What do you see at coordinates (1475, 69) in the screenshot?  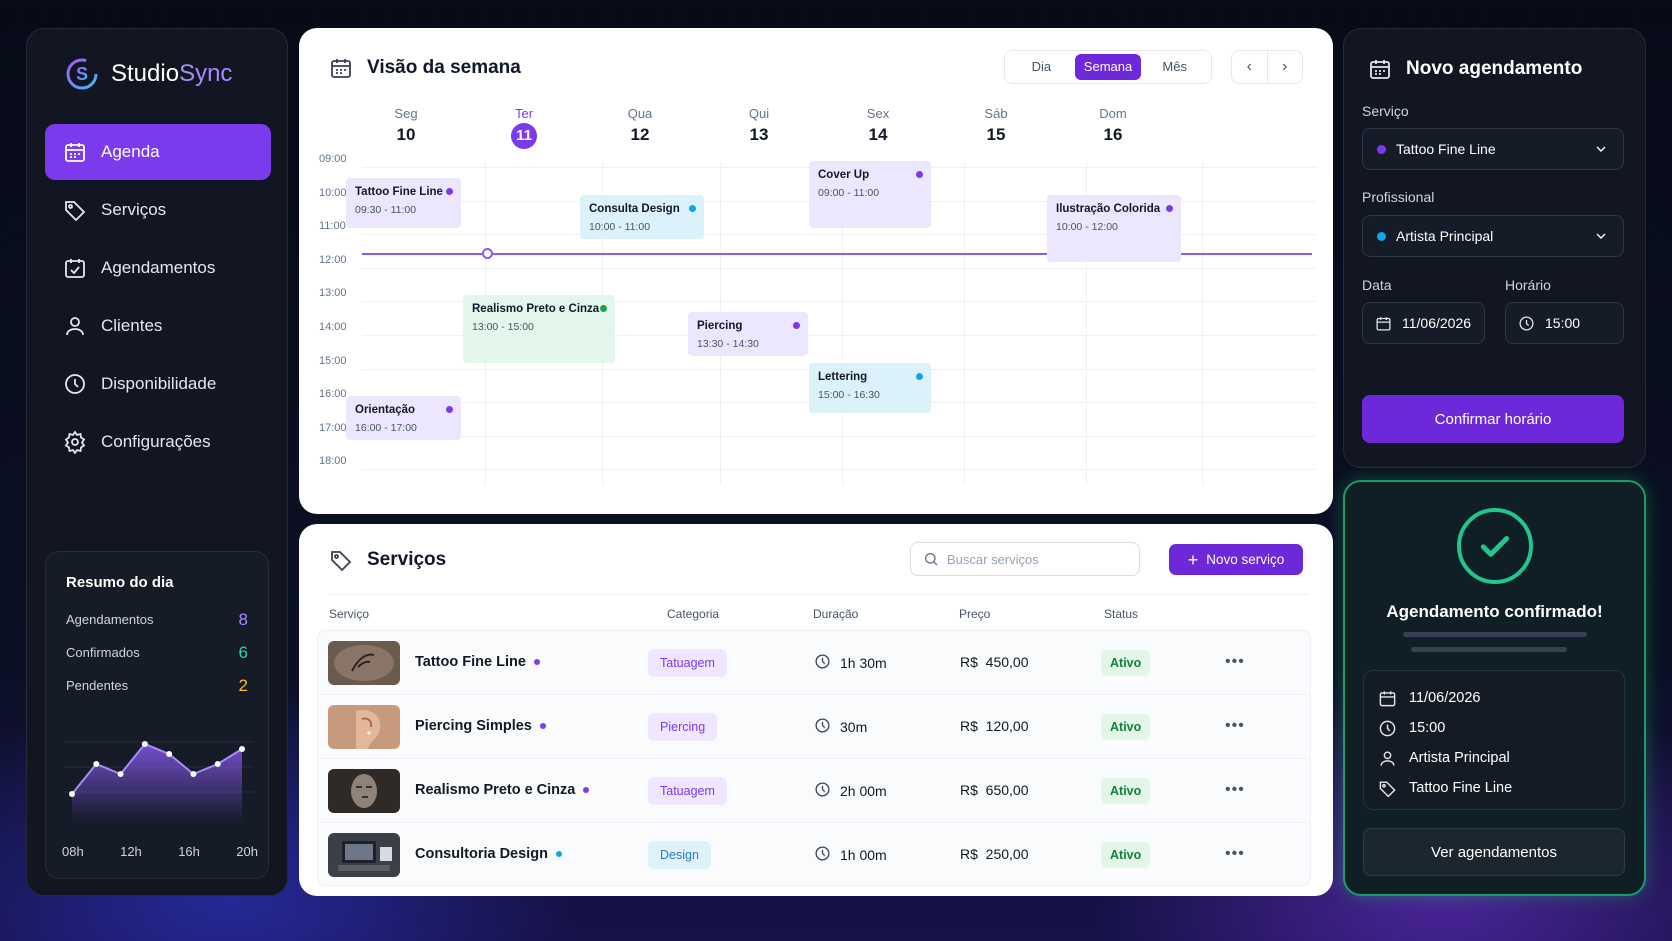 I see `booking-header: Novo agendamento` at bounding box center [1475, 69].